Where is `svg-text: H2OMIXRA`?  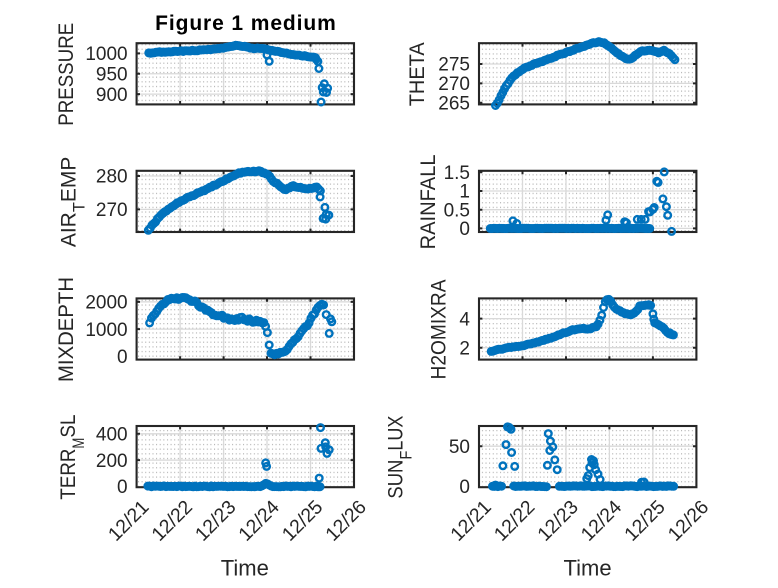 svg-text: H2OMIXRA is located at coordinates (439, 330).